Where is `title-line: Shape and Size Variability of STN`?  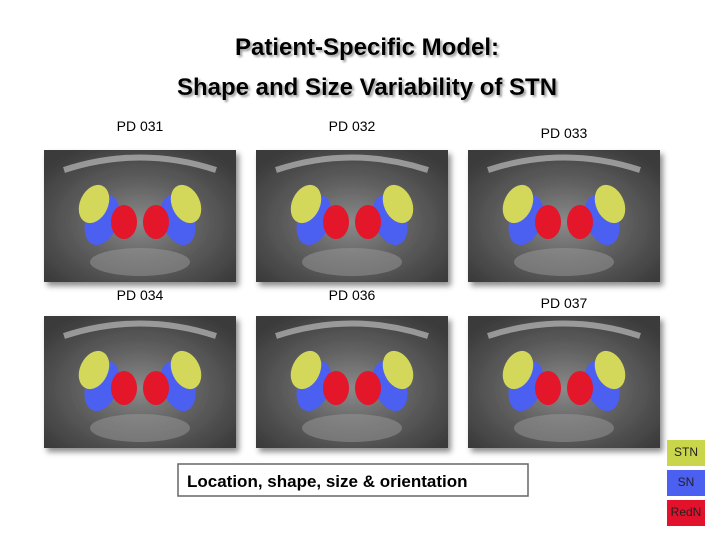 title-line: Shape and Size Variability of STN is located at coordinates (367, 87).